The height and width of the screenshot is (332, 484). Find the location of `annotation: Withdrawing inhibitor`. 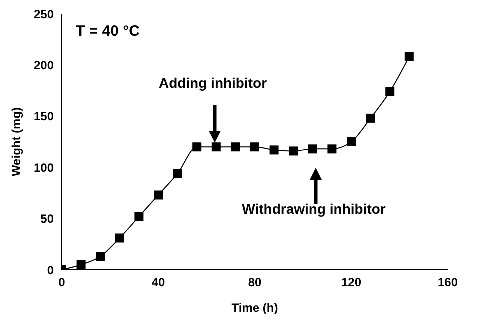

annotation: Withdrawing inhibitor is located at coordinates (314, 209).